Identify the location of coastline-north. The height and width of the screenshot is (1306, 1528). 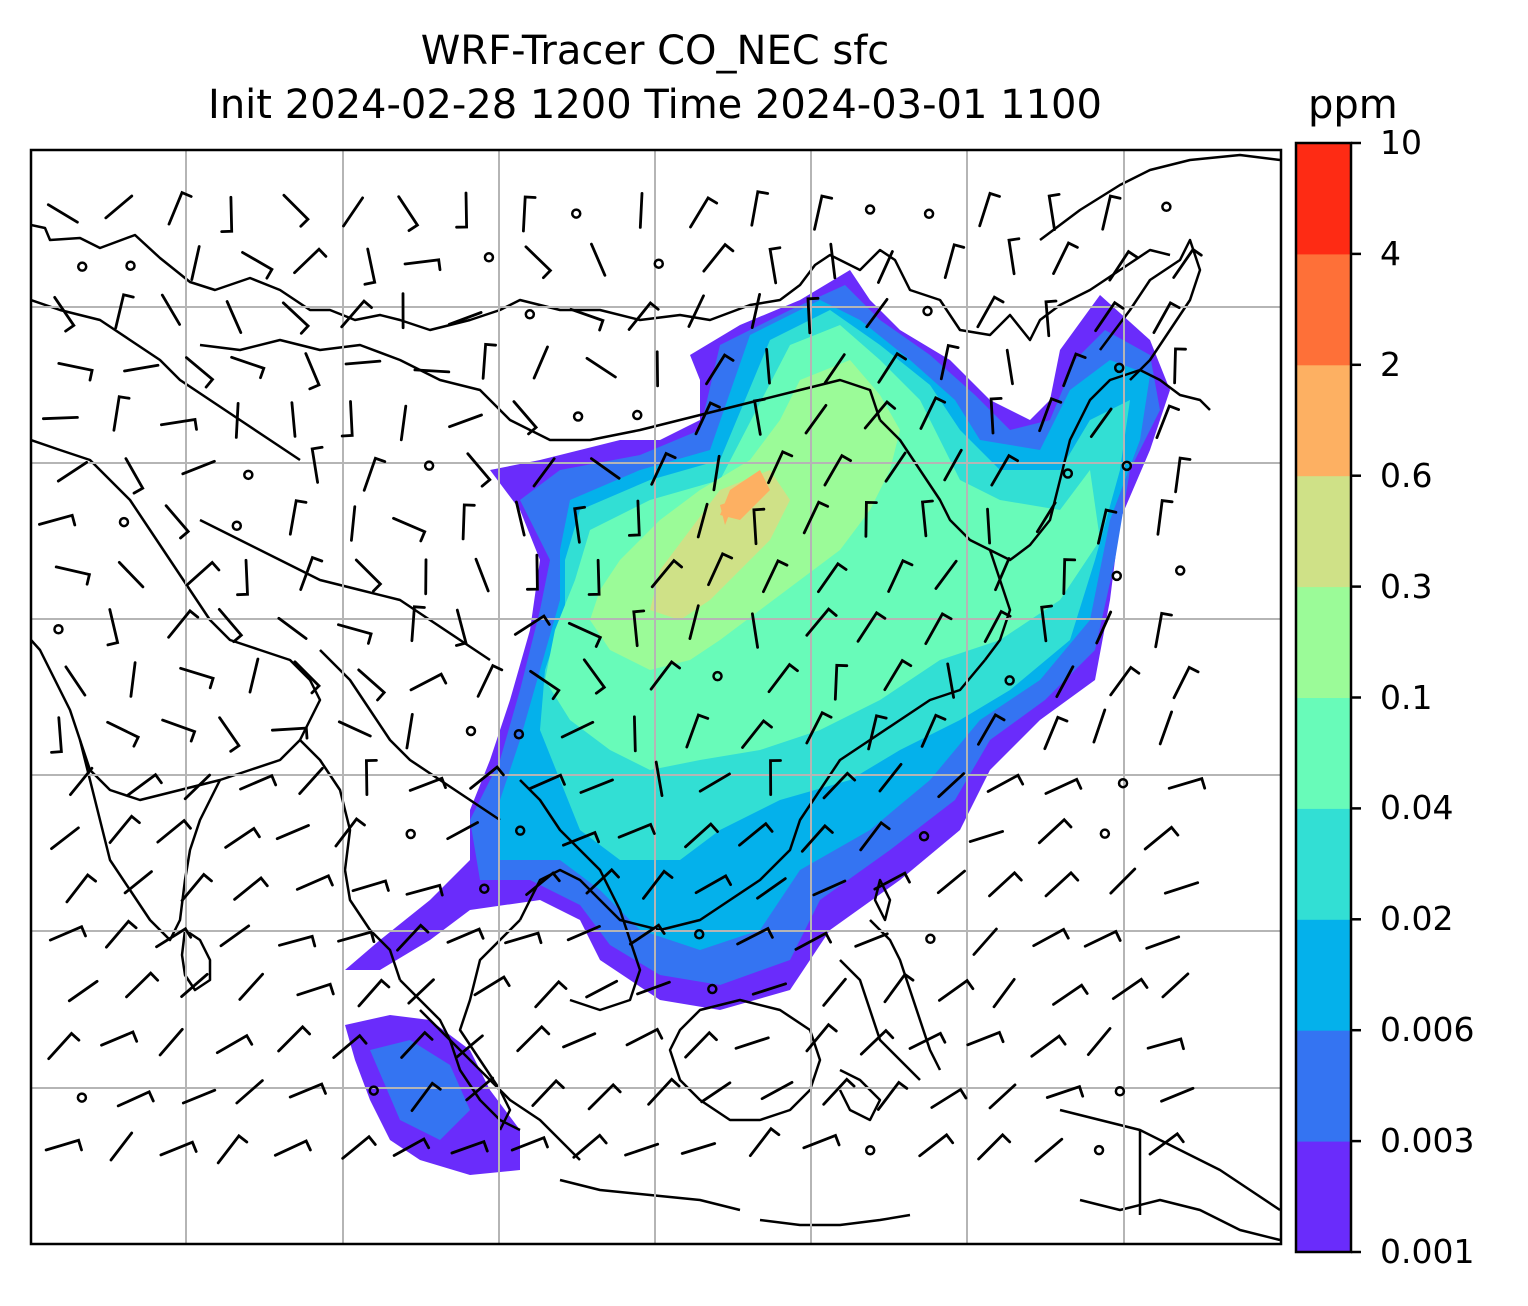
(601, 282).